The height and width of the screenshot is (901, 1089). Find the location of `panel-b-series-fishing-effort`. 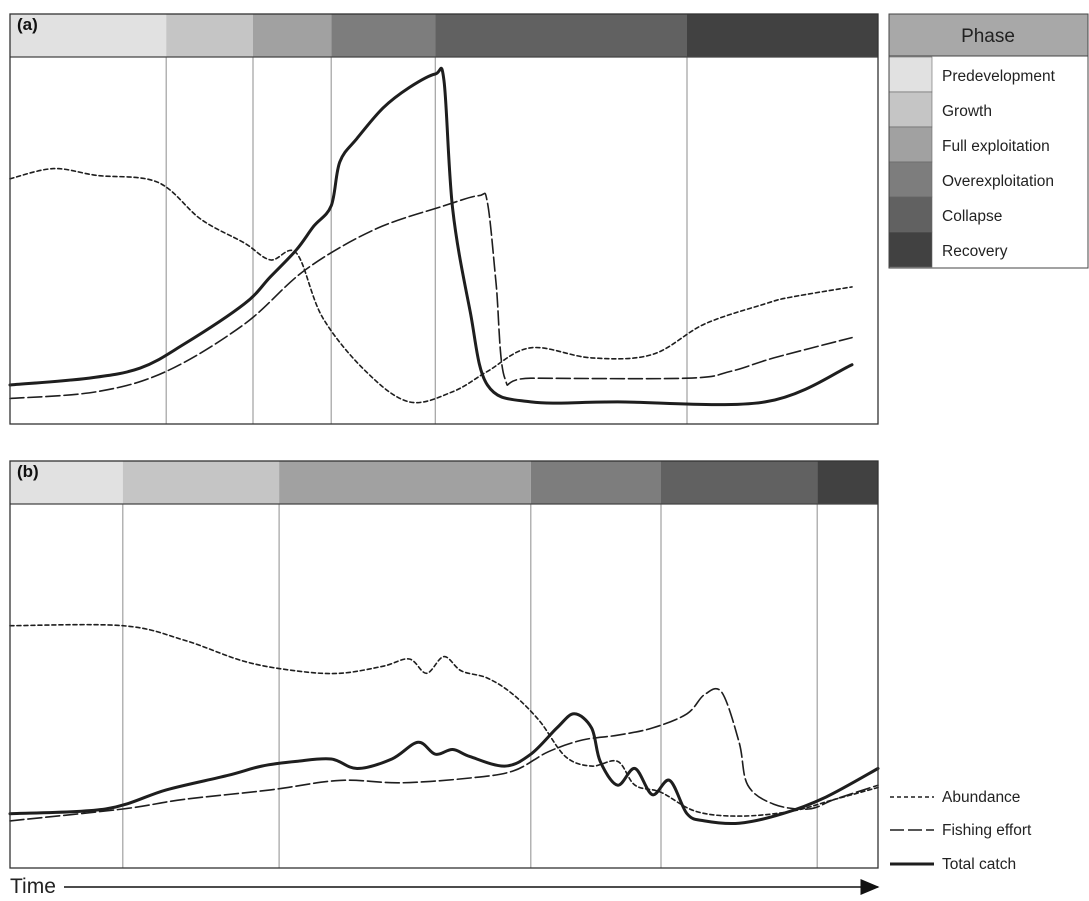

panel-b-series-fishing-effort is located at coordinates (444, 754).